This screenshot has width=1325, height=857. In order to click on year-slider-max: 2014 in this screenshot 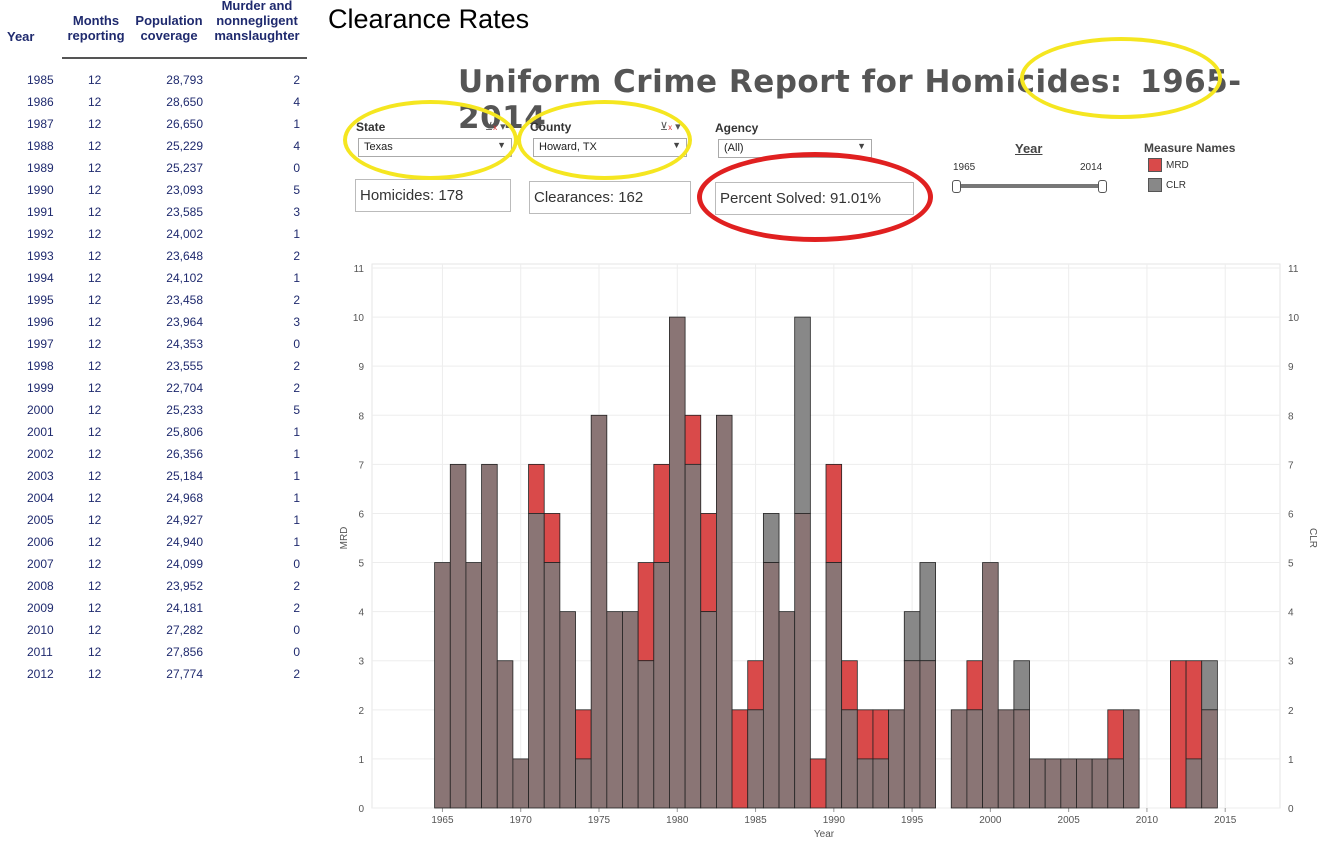, I will do `click(1091, 167)`.